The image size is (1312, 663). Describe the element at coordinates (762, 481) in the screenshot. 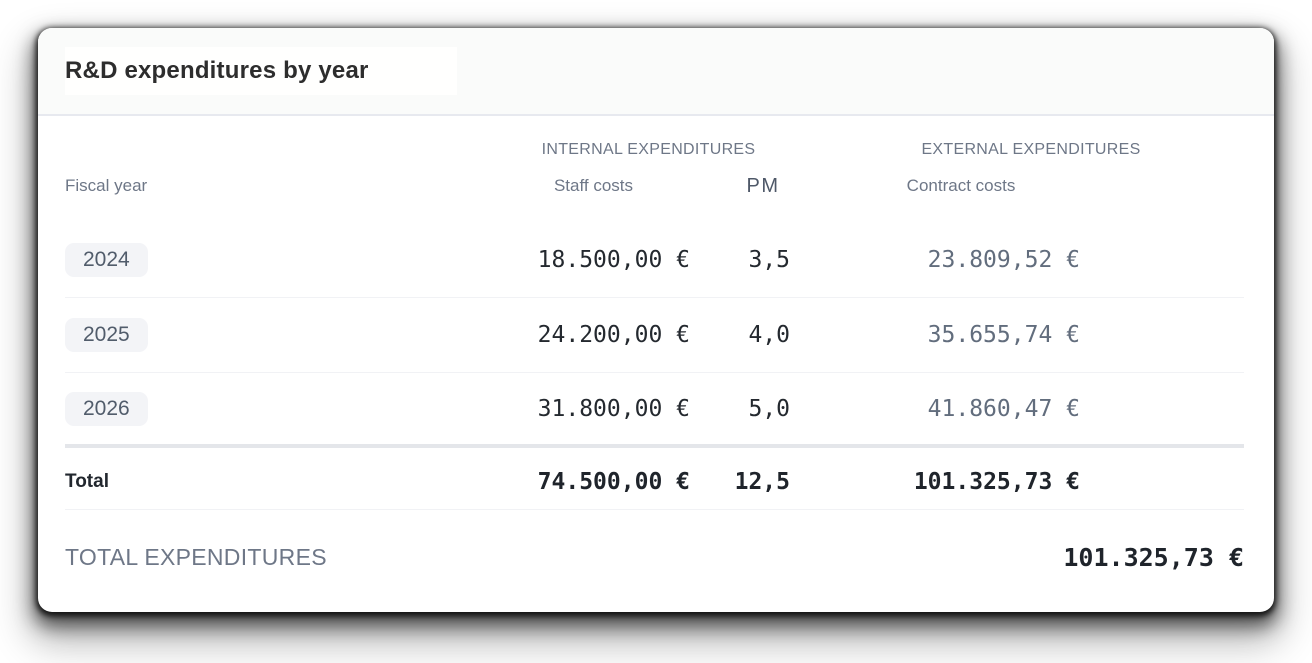

I see `total-pm: 12,5` at that location.